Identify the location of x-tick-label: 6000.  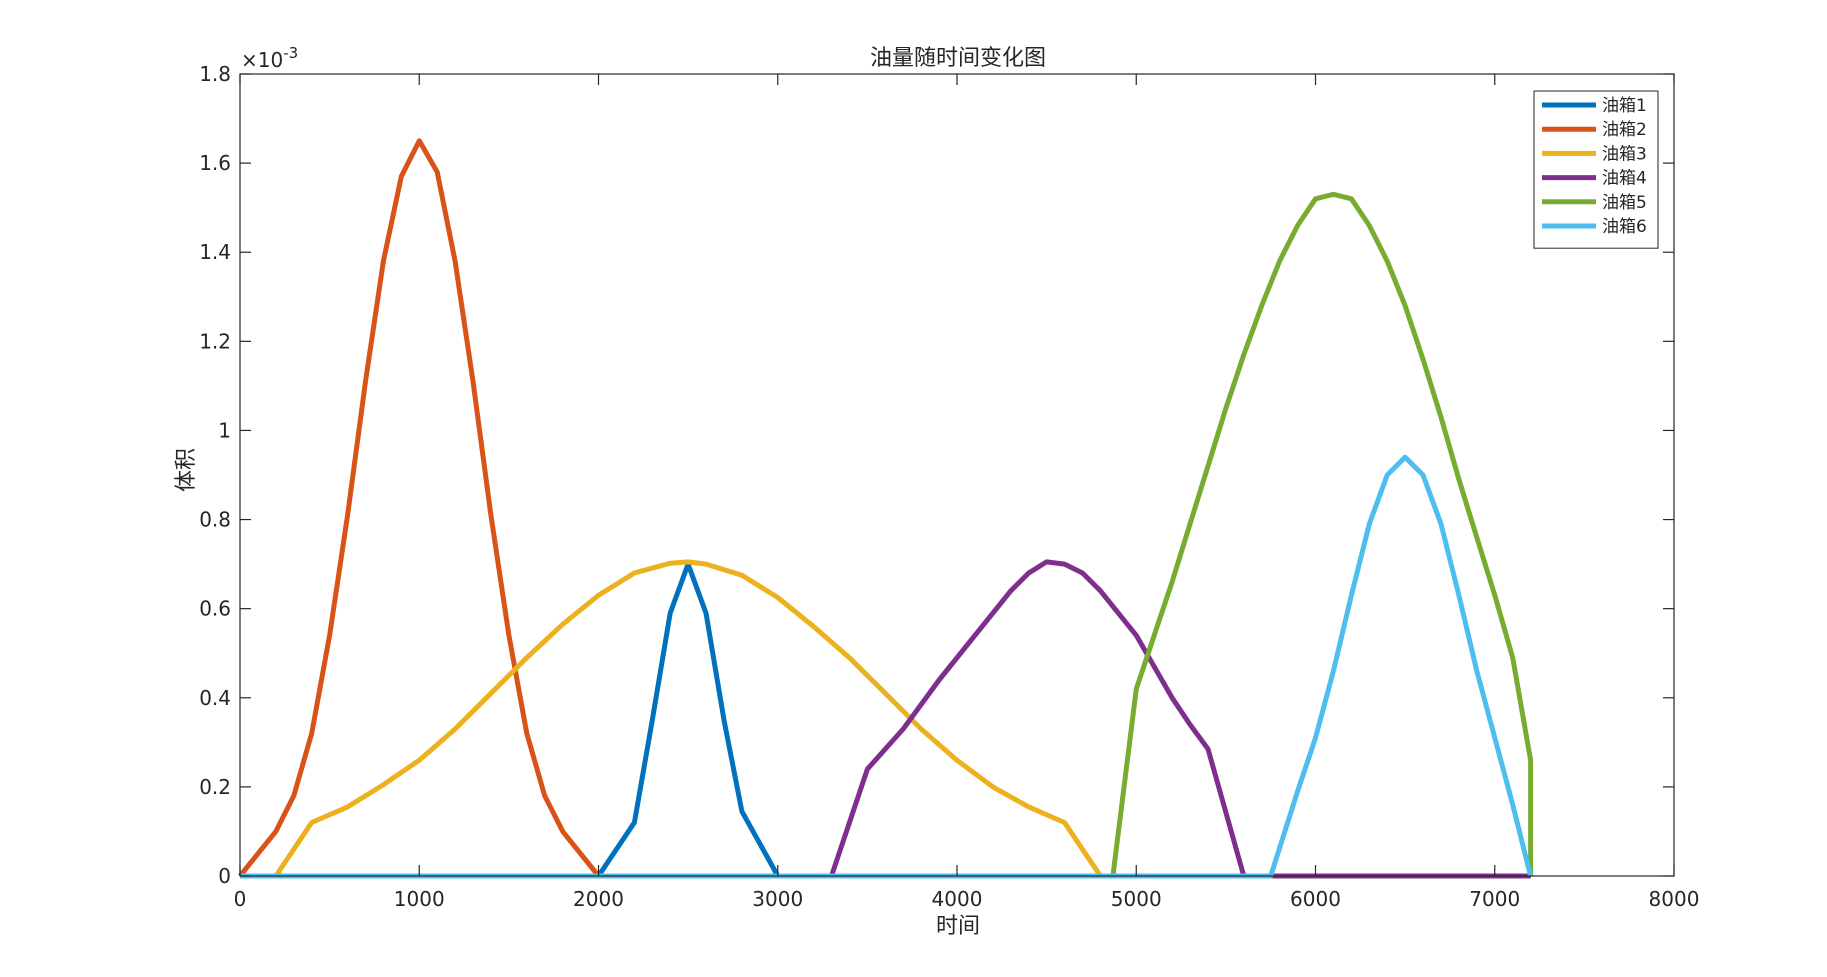
(1315, 899).